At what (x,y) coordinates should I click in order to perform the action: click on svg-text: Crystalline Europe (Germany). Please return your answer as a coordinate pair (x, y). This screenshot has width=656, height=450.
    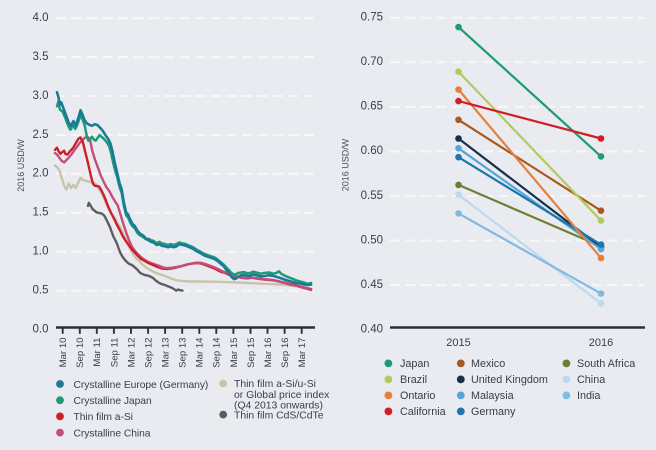
    Looking at the image, I should click on (141, 385).